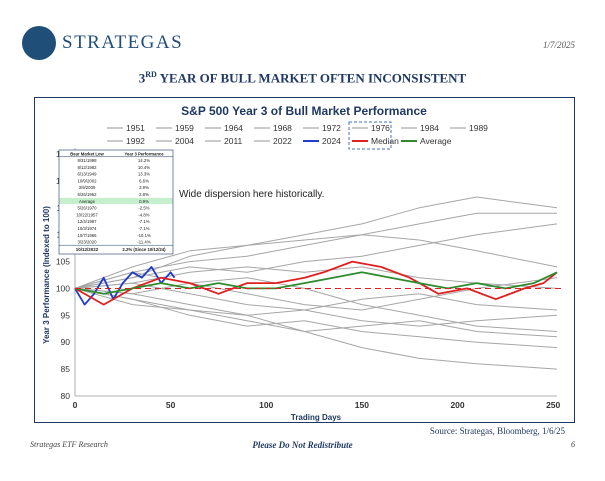  I want to click on y-tick-label: 105, so click(63, 262).